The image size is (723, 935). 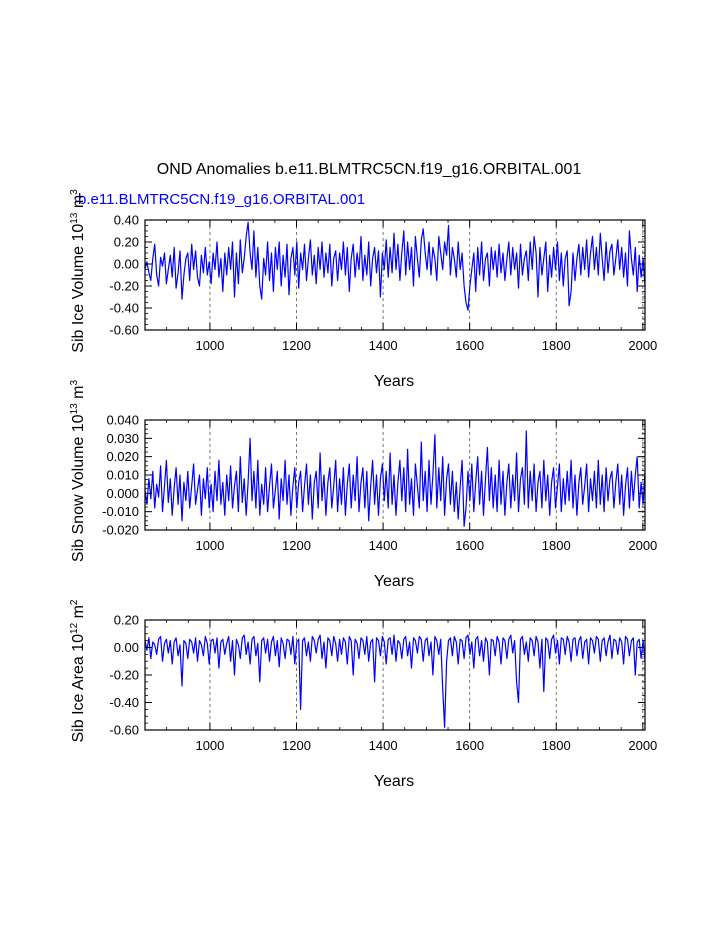 What do you see at coordinates (122, 456) in the screenshot?
I see `y-tick-label-2: 0.020` at bounding box center [122, 456].